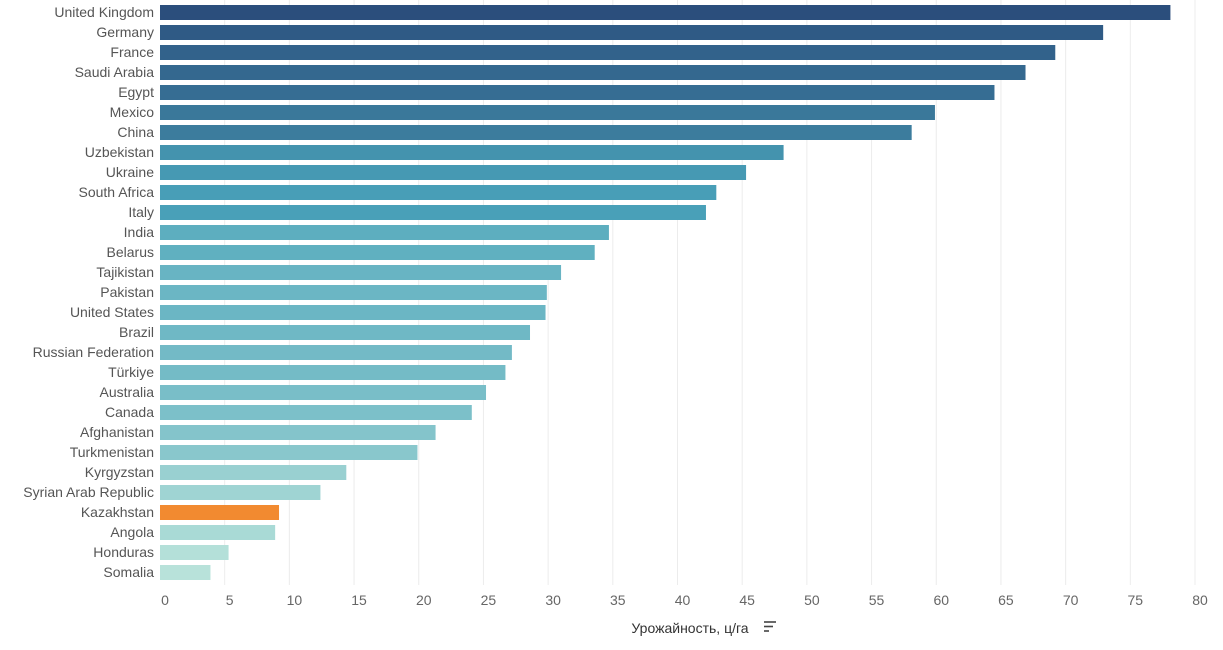 This screenshot has width=1223, height=650. Describe the element at coordinates (553, 600) in the screenshot. I see `x-tick-label: 30` at that location.